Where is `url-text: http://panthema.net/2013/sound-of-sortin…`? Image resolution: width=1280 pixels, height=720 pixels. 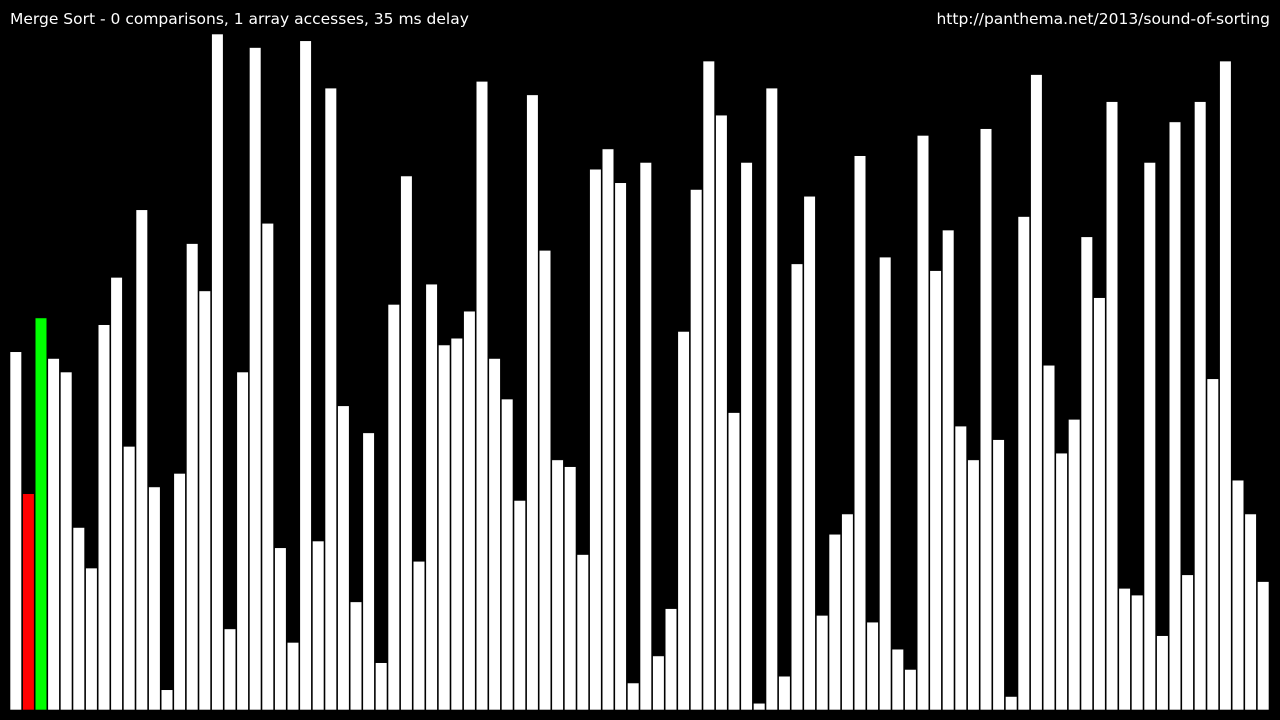 url-text: http://panthema.net/2013/sound-of-sortin… is located at coordinates (1103, 19).